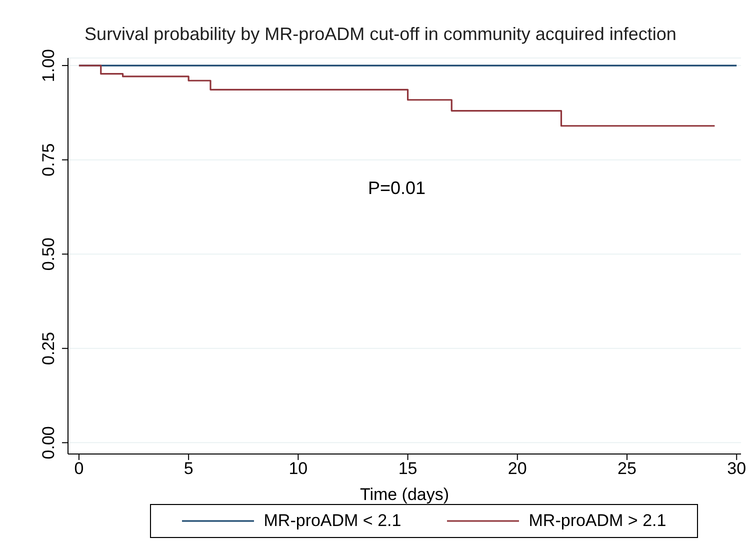  I want to click on legend-label: MR-proADM > 2.1, so click(597, 521).